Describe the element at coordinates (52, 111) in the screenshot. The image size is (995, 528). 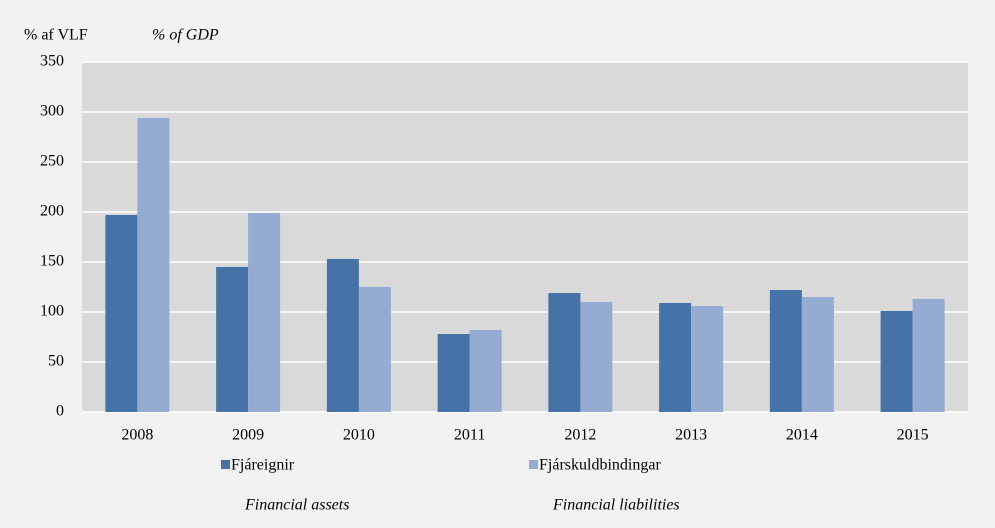
I see `y-tick-label: 300` at that location.